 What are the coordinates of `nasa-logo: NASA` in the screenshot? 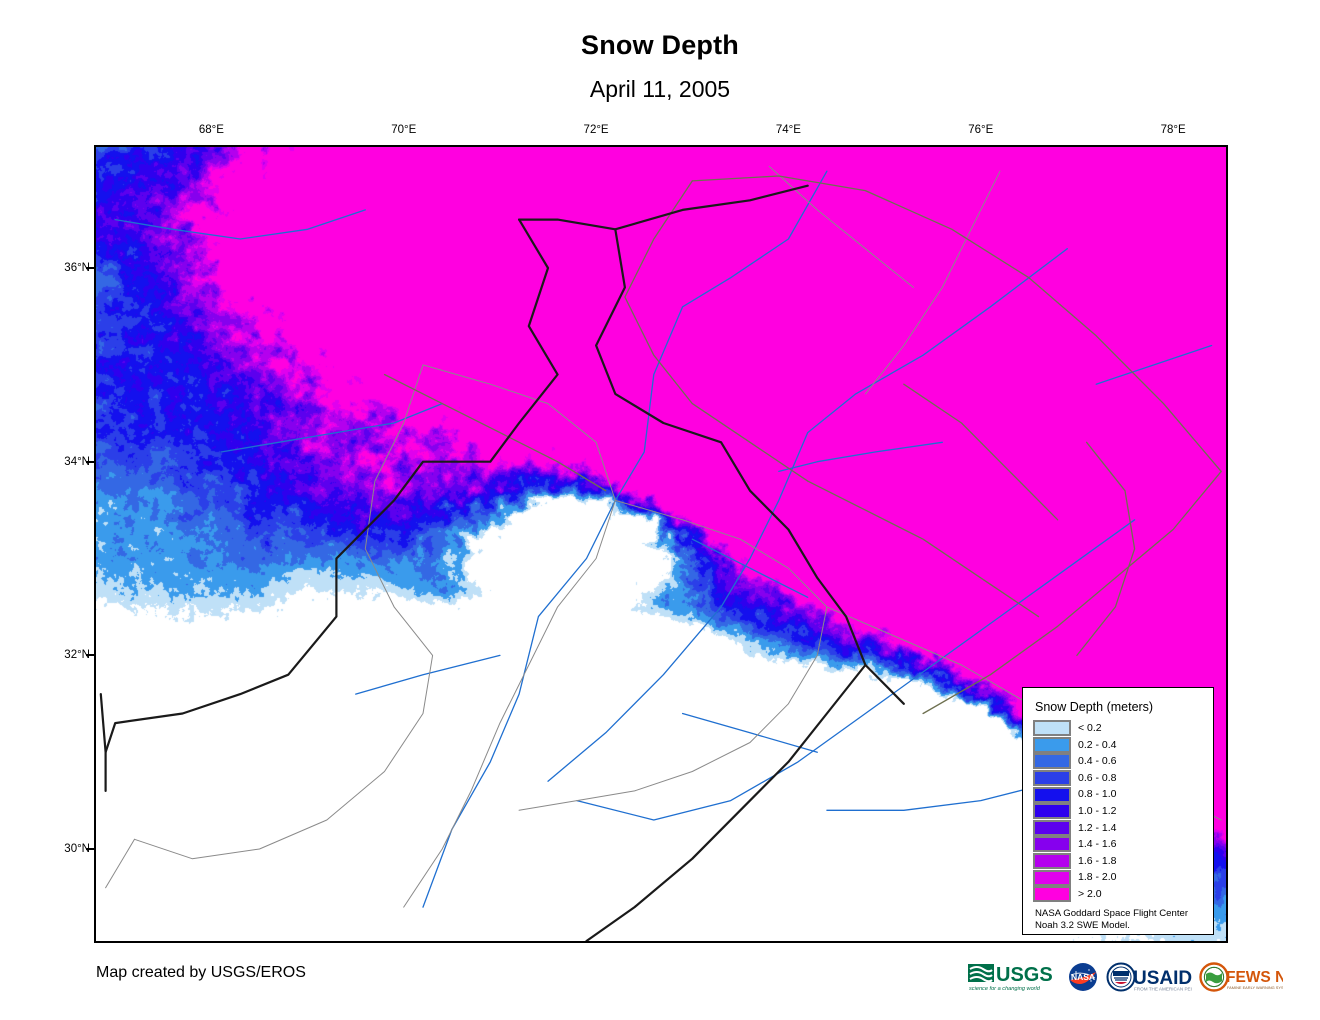 It's located at (1083, 977).